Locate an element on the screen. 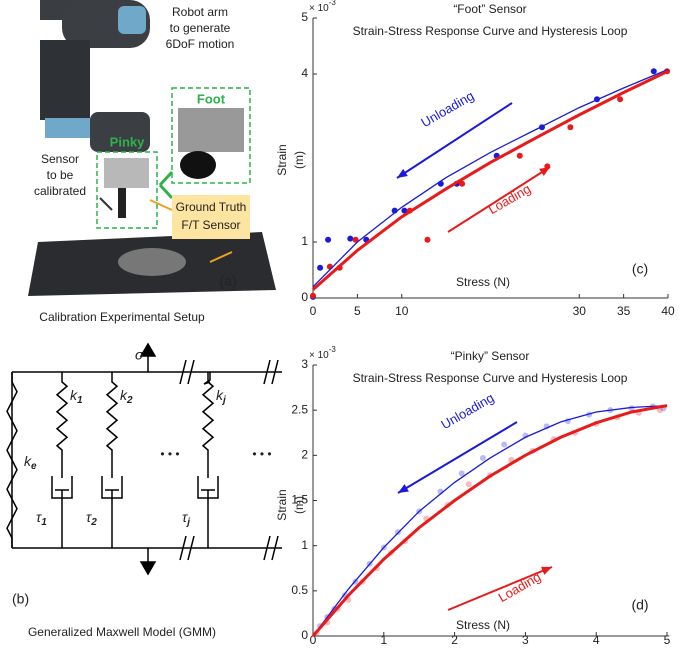  sensor-arrow is located at coordinates (106, 204).